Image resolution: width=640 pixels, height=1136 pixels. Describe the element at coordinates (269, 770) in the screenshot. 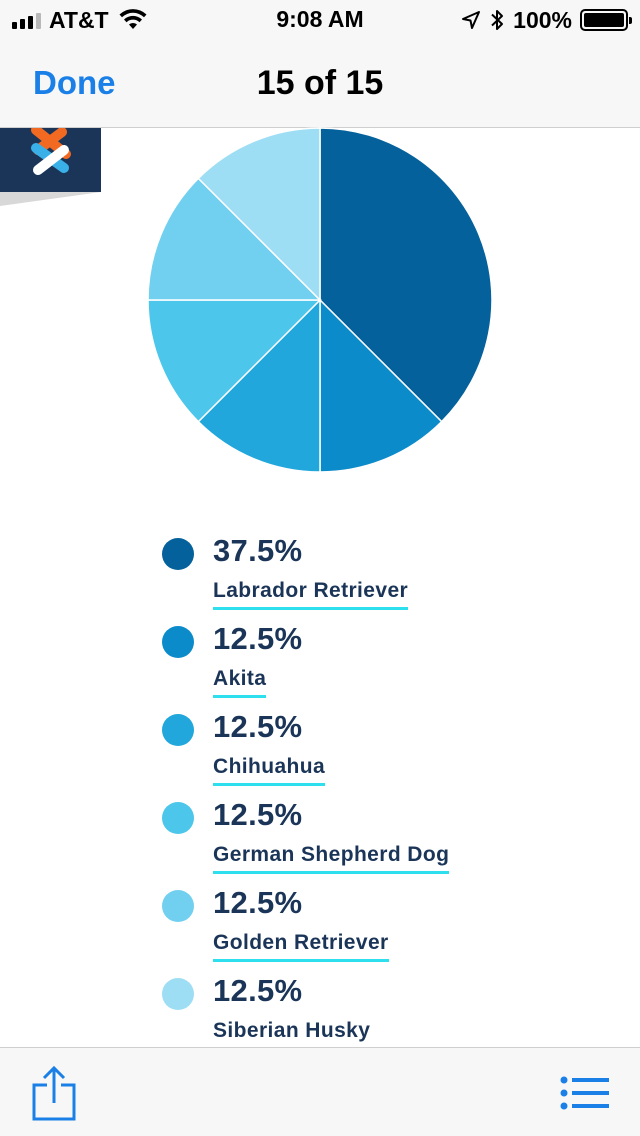

I see `legend-breed-link: Chihuahua` at that location.